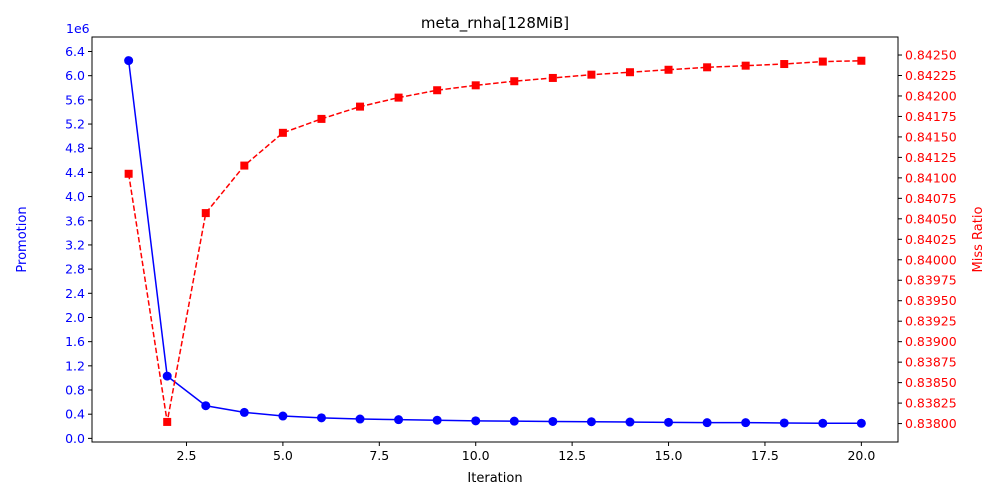 This screenshot has width=1000, height=500. I want to click on y-left-tick-label: 0.0, so click(75, 438).